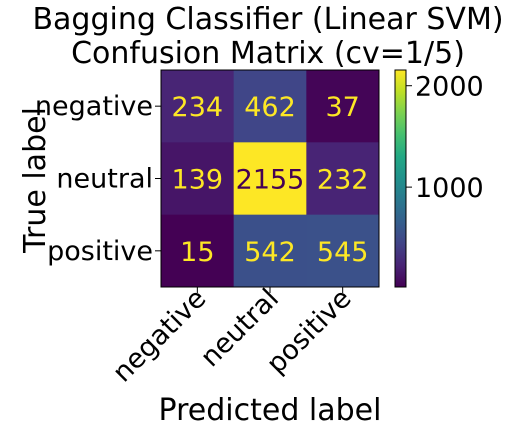  I want to click on y-tick-label: neutral, so click(104, 178).